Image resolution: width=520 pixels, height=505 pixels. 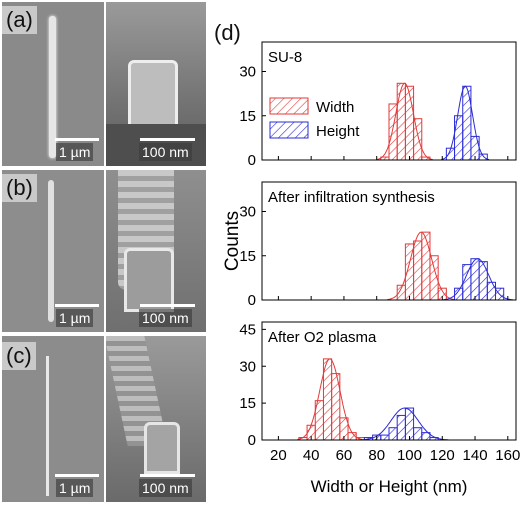 I want to click on x-tick-label: 80, so click(x=376, y=455).